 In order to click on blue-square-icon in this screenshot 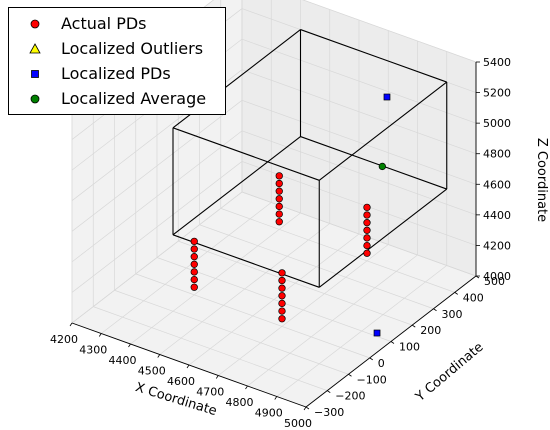, I will do `click(35, 74)`.